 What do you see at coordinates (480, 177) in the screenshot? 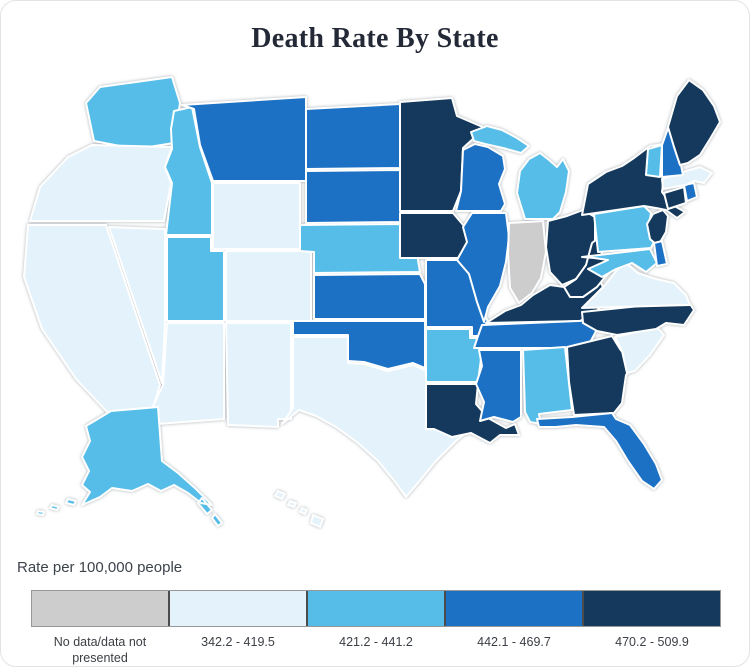
I see `state-wisconsin` at bounding box center [480, 177].